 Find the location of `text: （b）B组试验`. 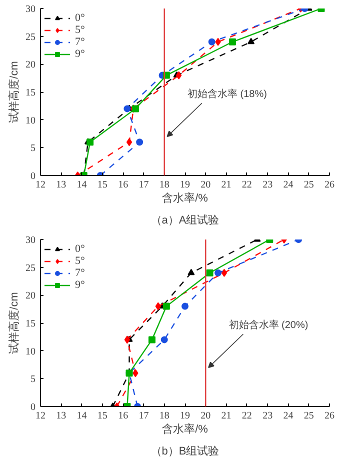

text: （b）B组试验 is located at coordinates (185, 451).